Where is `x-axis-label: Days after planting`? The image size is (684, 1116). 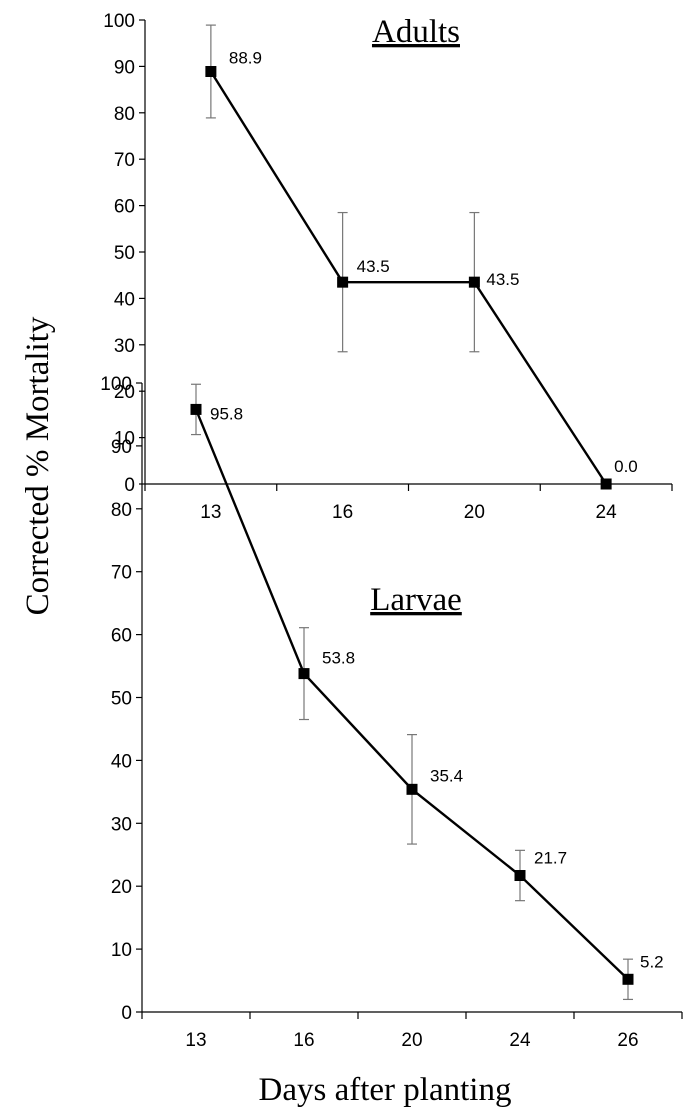 x-axis-label: Days after planting is located at coordinates (385, 1090).